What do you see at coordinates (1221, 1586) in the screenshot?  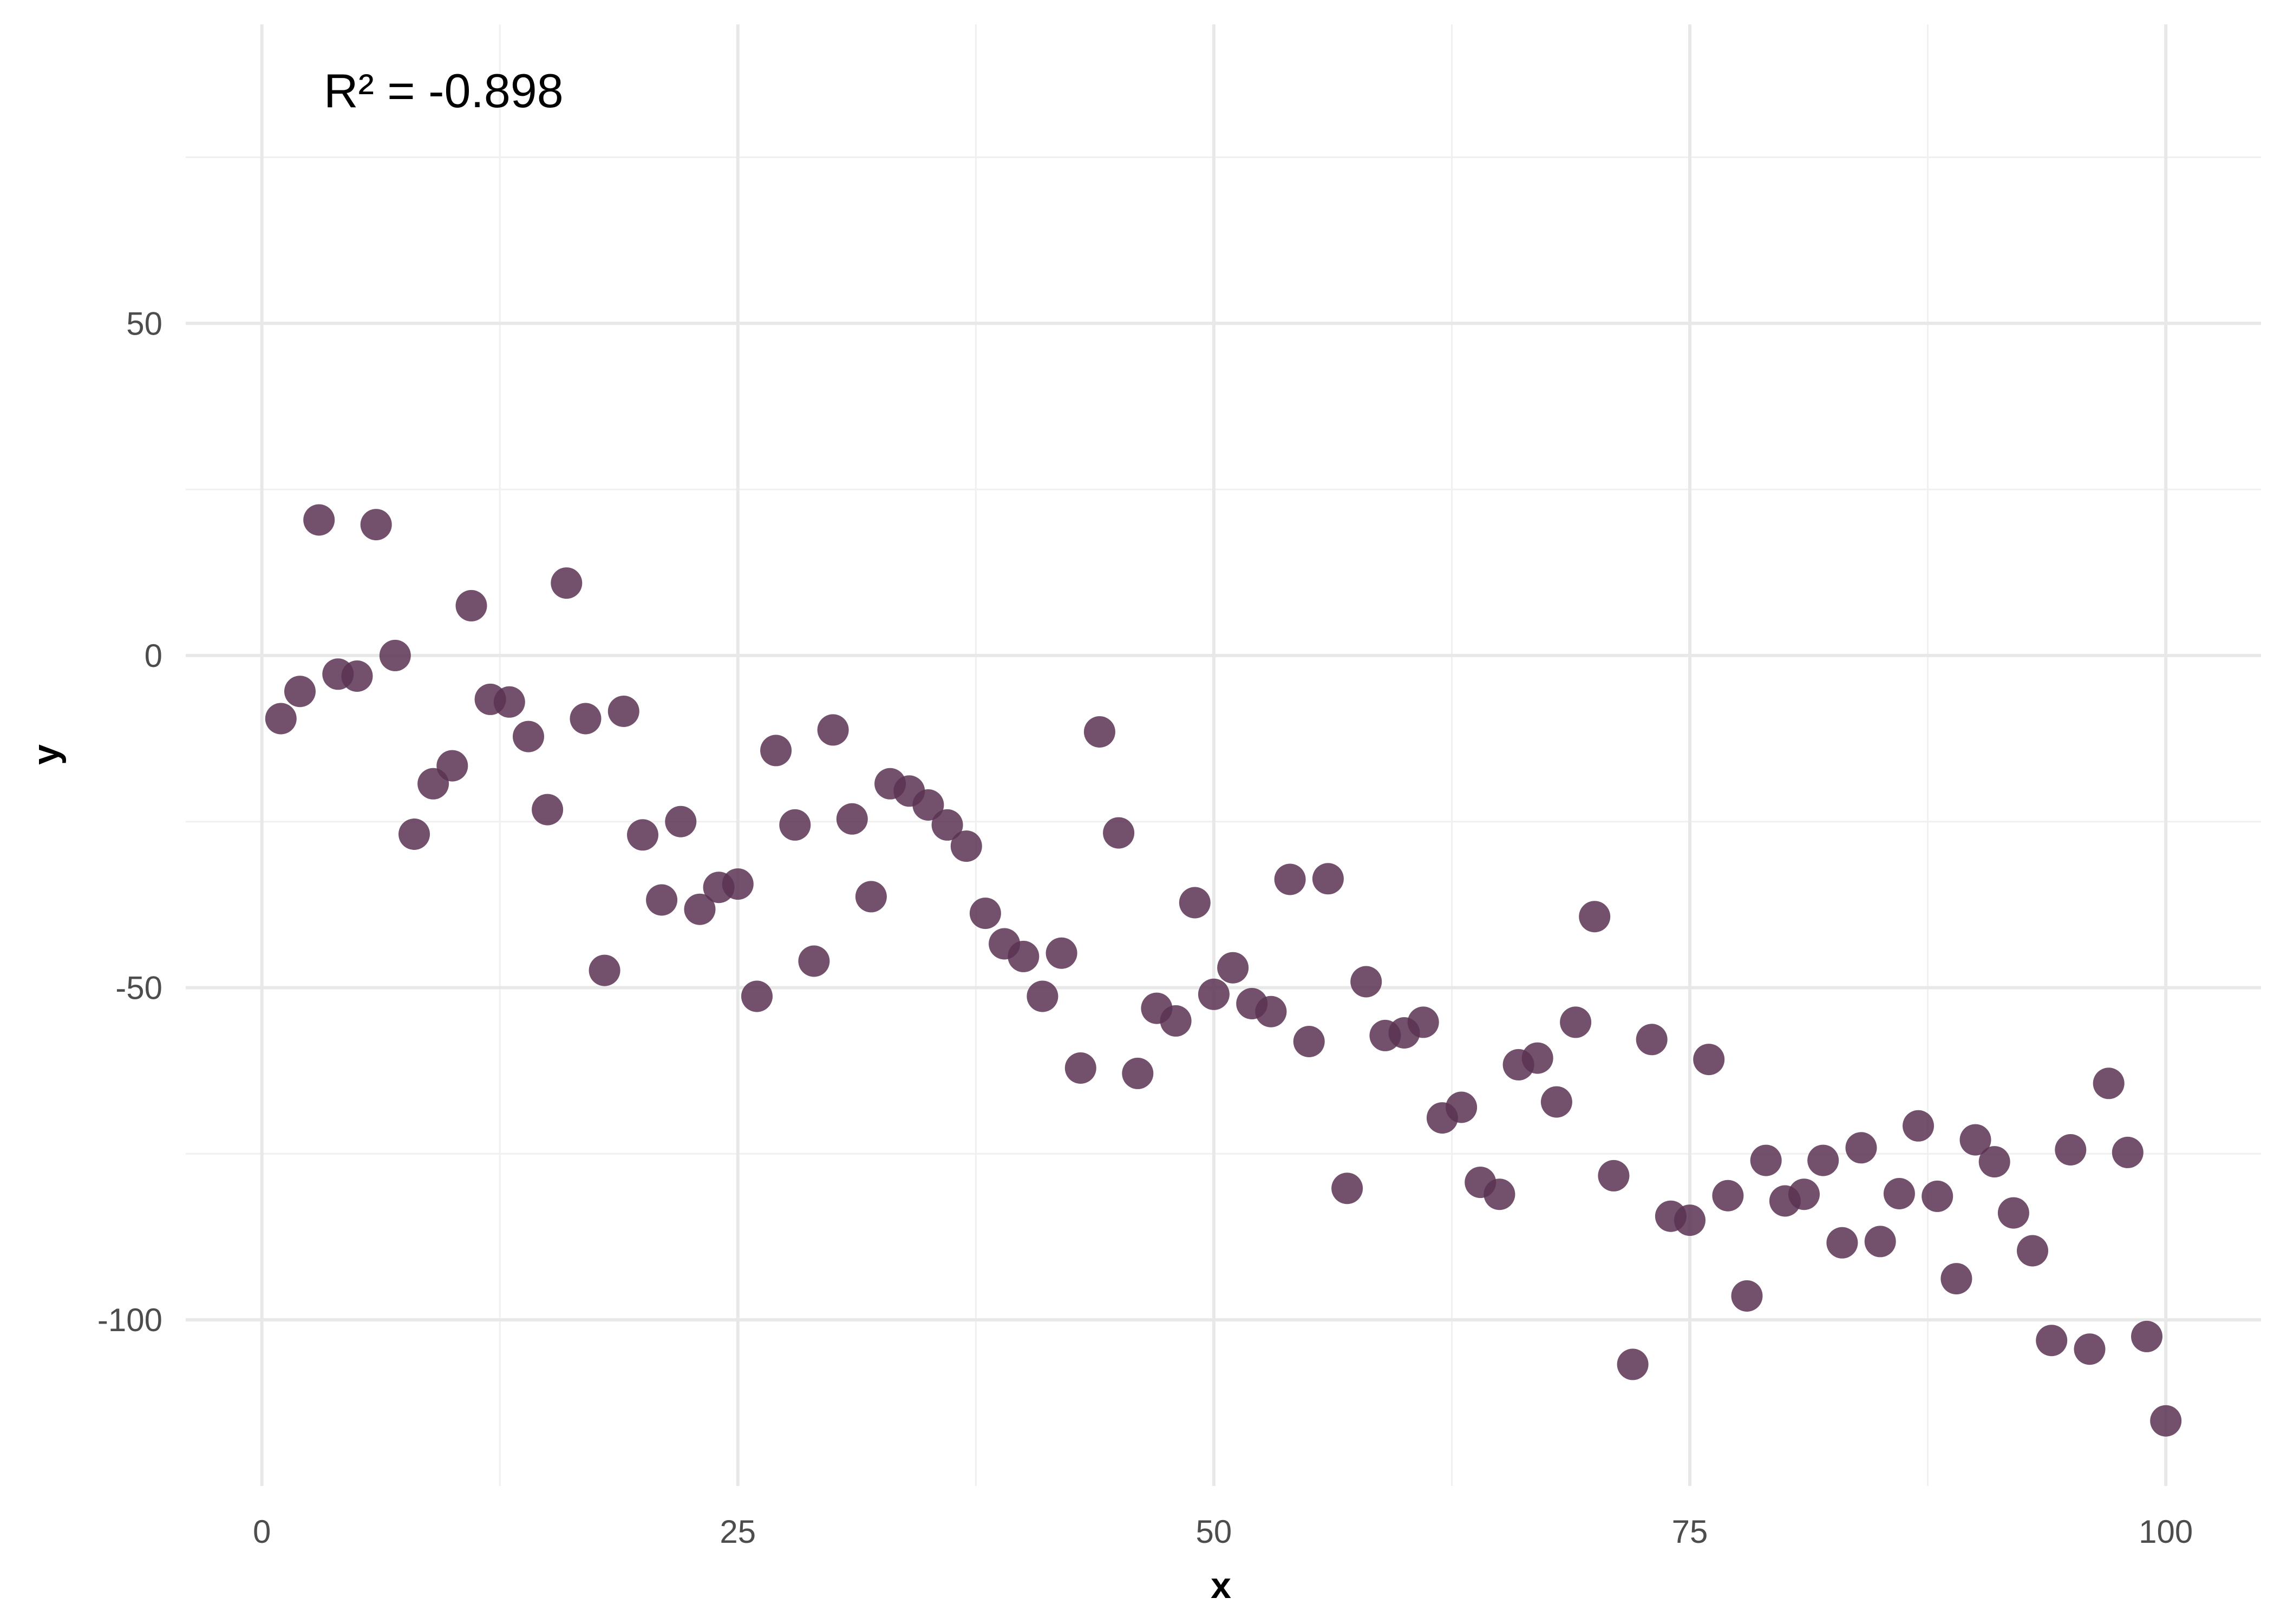 I see `x-axis-title: x` at bounding box center [1221, 1586].